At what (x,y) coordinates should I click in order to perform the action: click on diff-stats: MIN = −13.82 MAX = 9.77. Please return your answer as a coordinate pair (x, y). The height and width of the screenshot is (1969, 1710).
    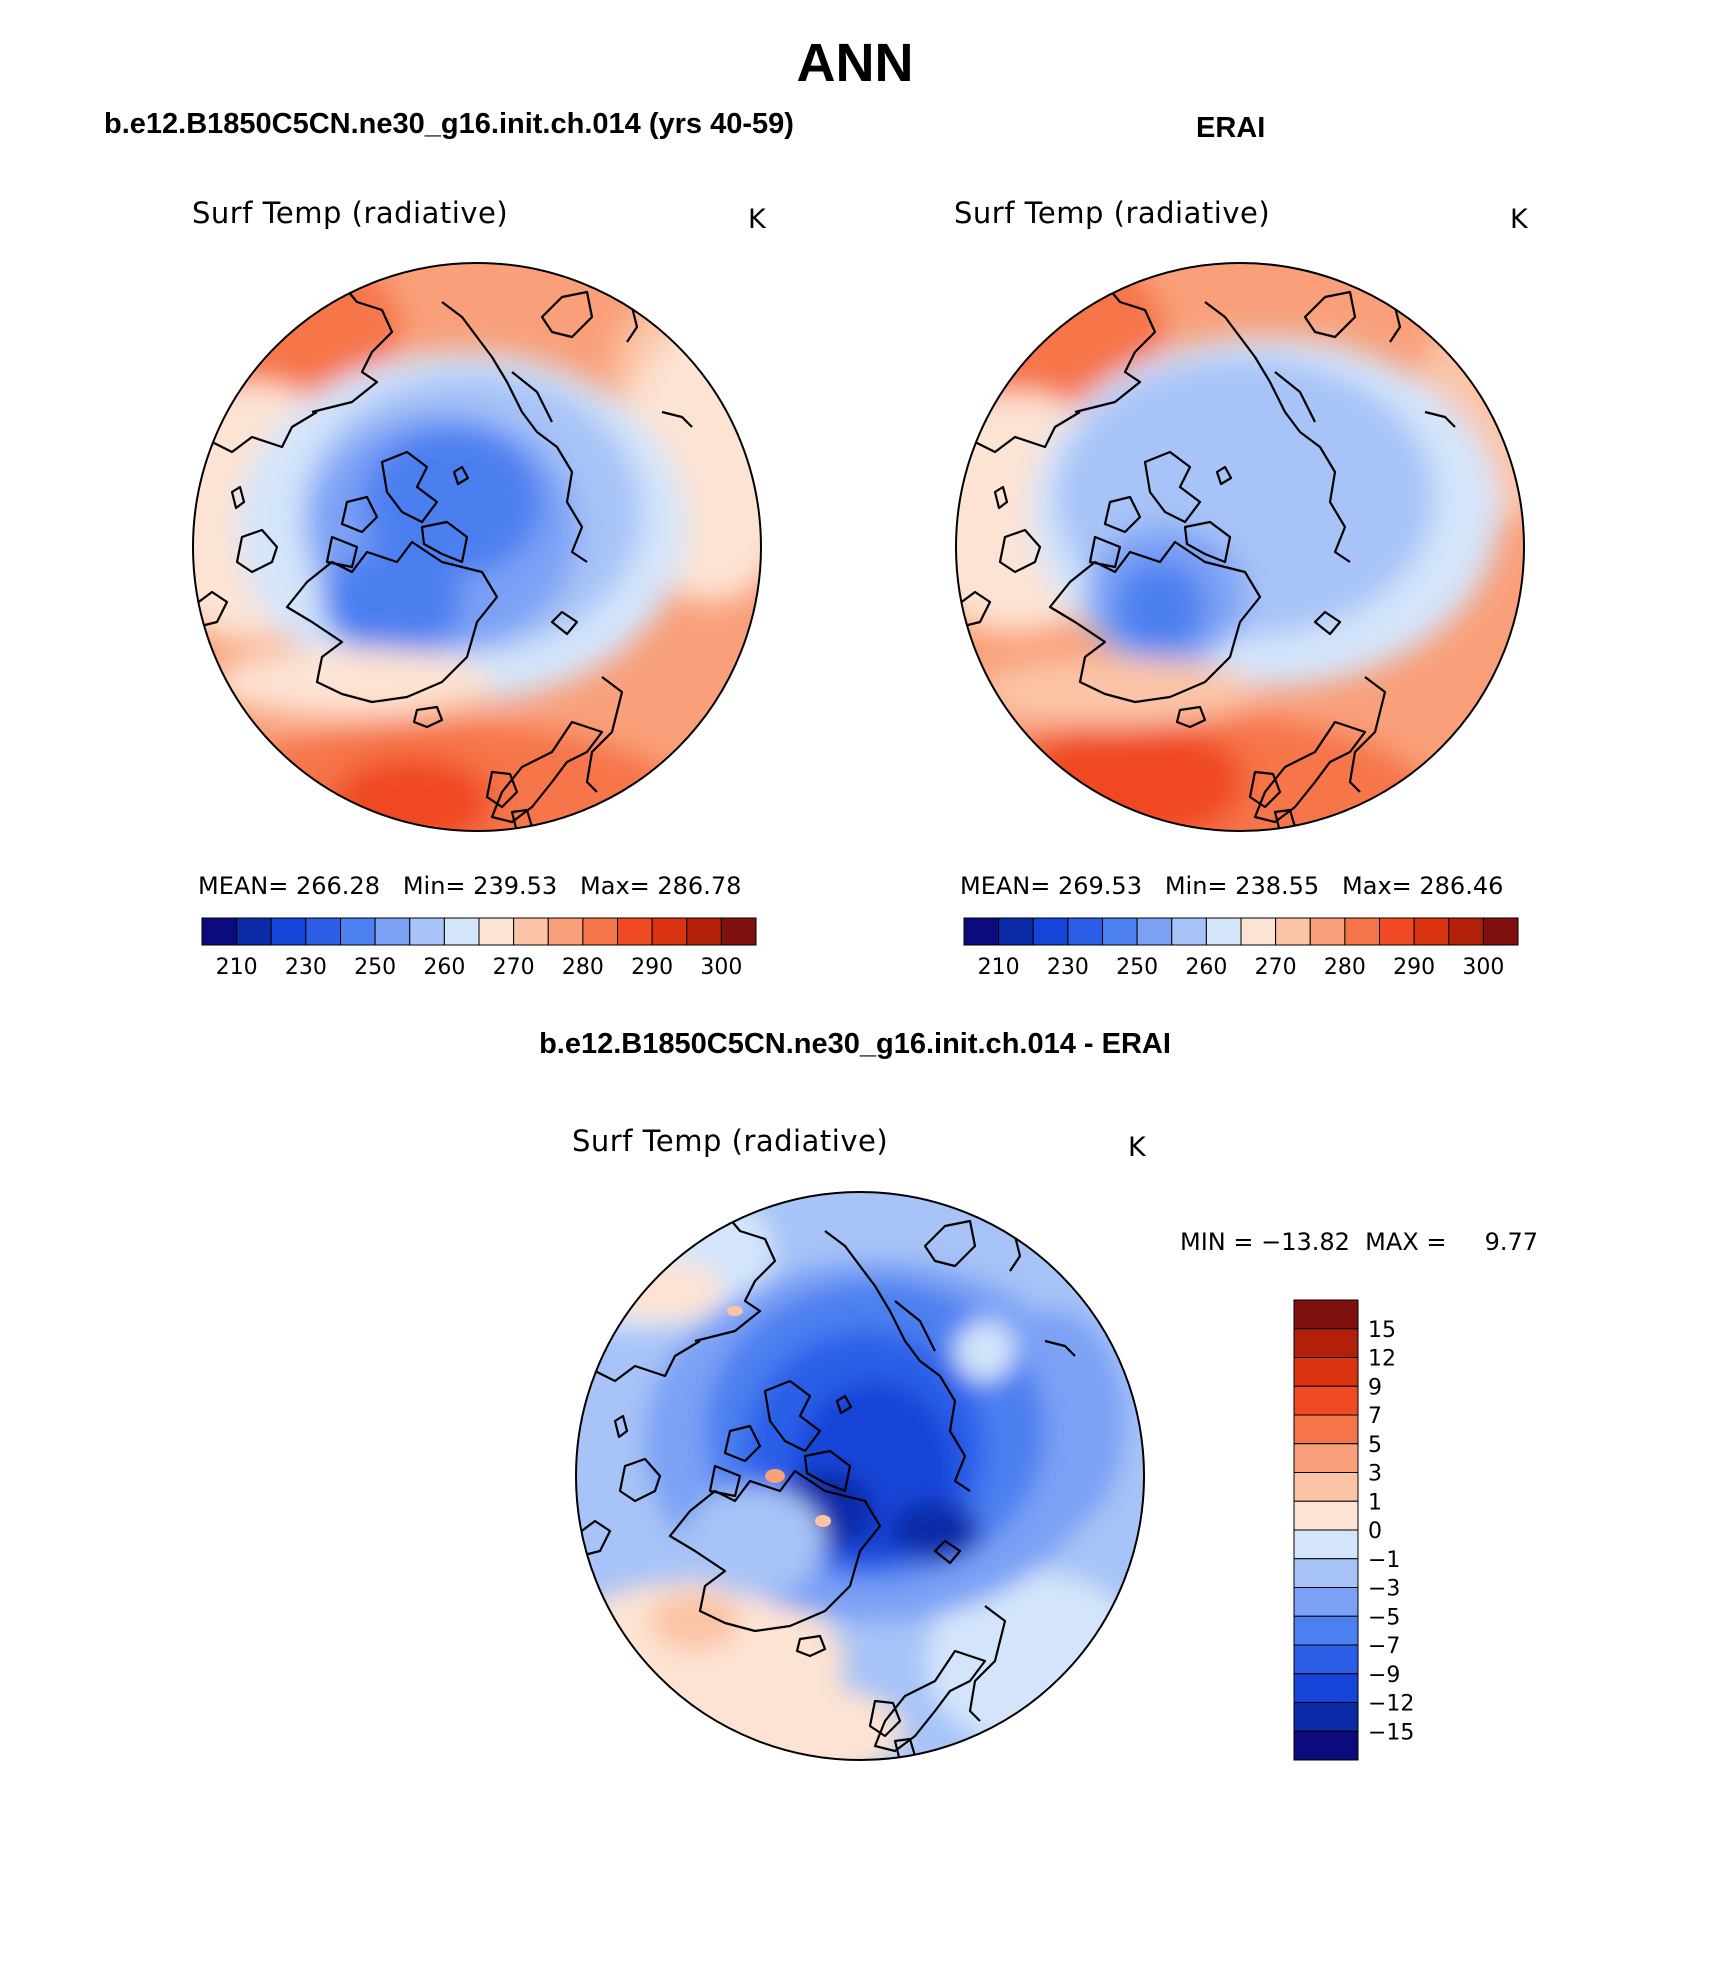
    Looking at the image, I should click on (1359, 1242).